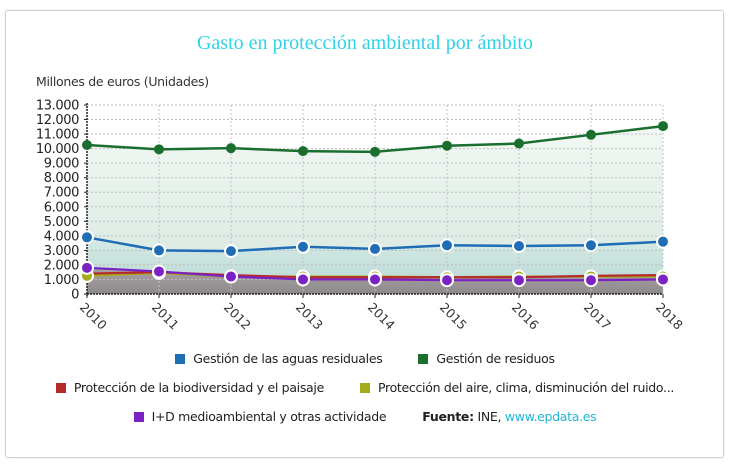  I want to click on legend-label: Gestión de residuos, so click(495, 358).